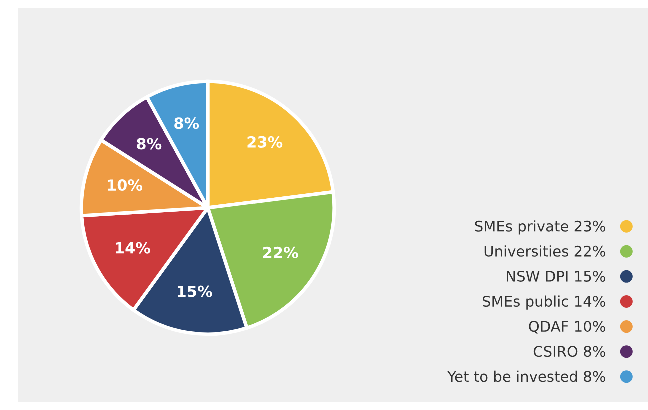  Describe the element at coordinates (280, 252) in the screenshot. I see `data-label: 22%` at that location.